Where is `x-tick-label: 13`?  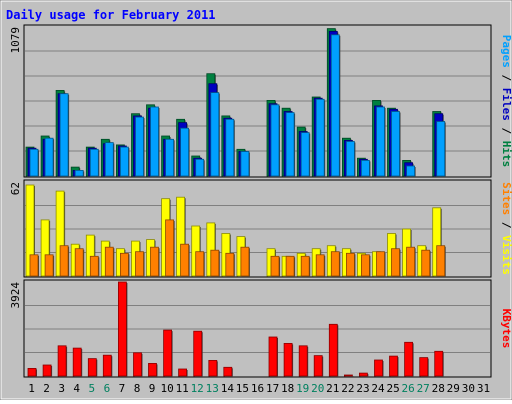 x-tick-label: 13 is located at coordinates (212, 388).